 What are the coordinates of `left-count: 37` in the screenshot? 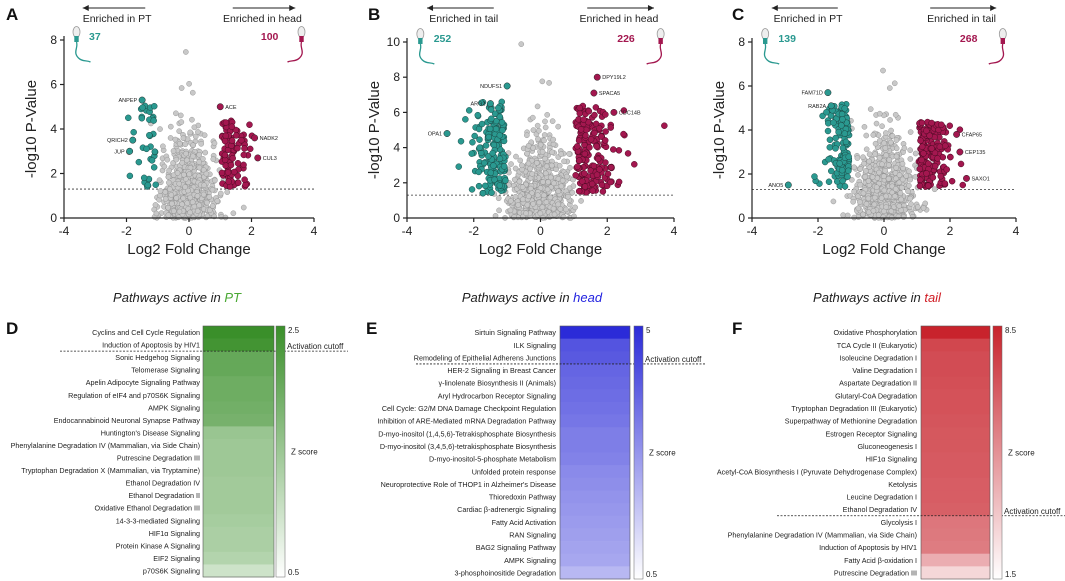 It's located at (95, 37).